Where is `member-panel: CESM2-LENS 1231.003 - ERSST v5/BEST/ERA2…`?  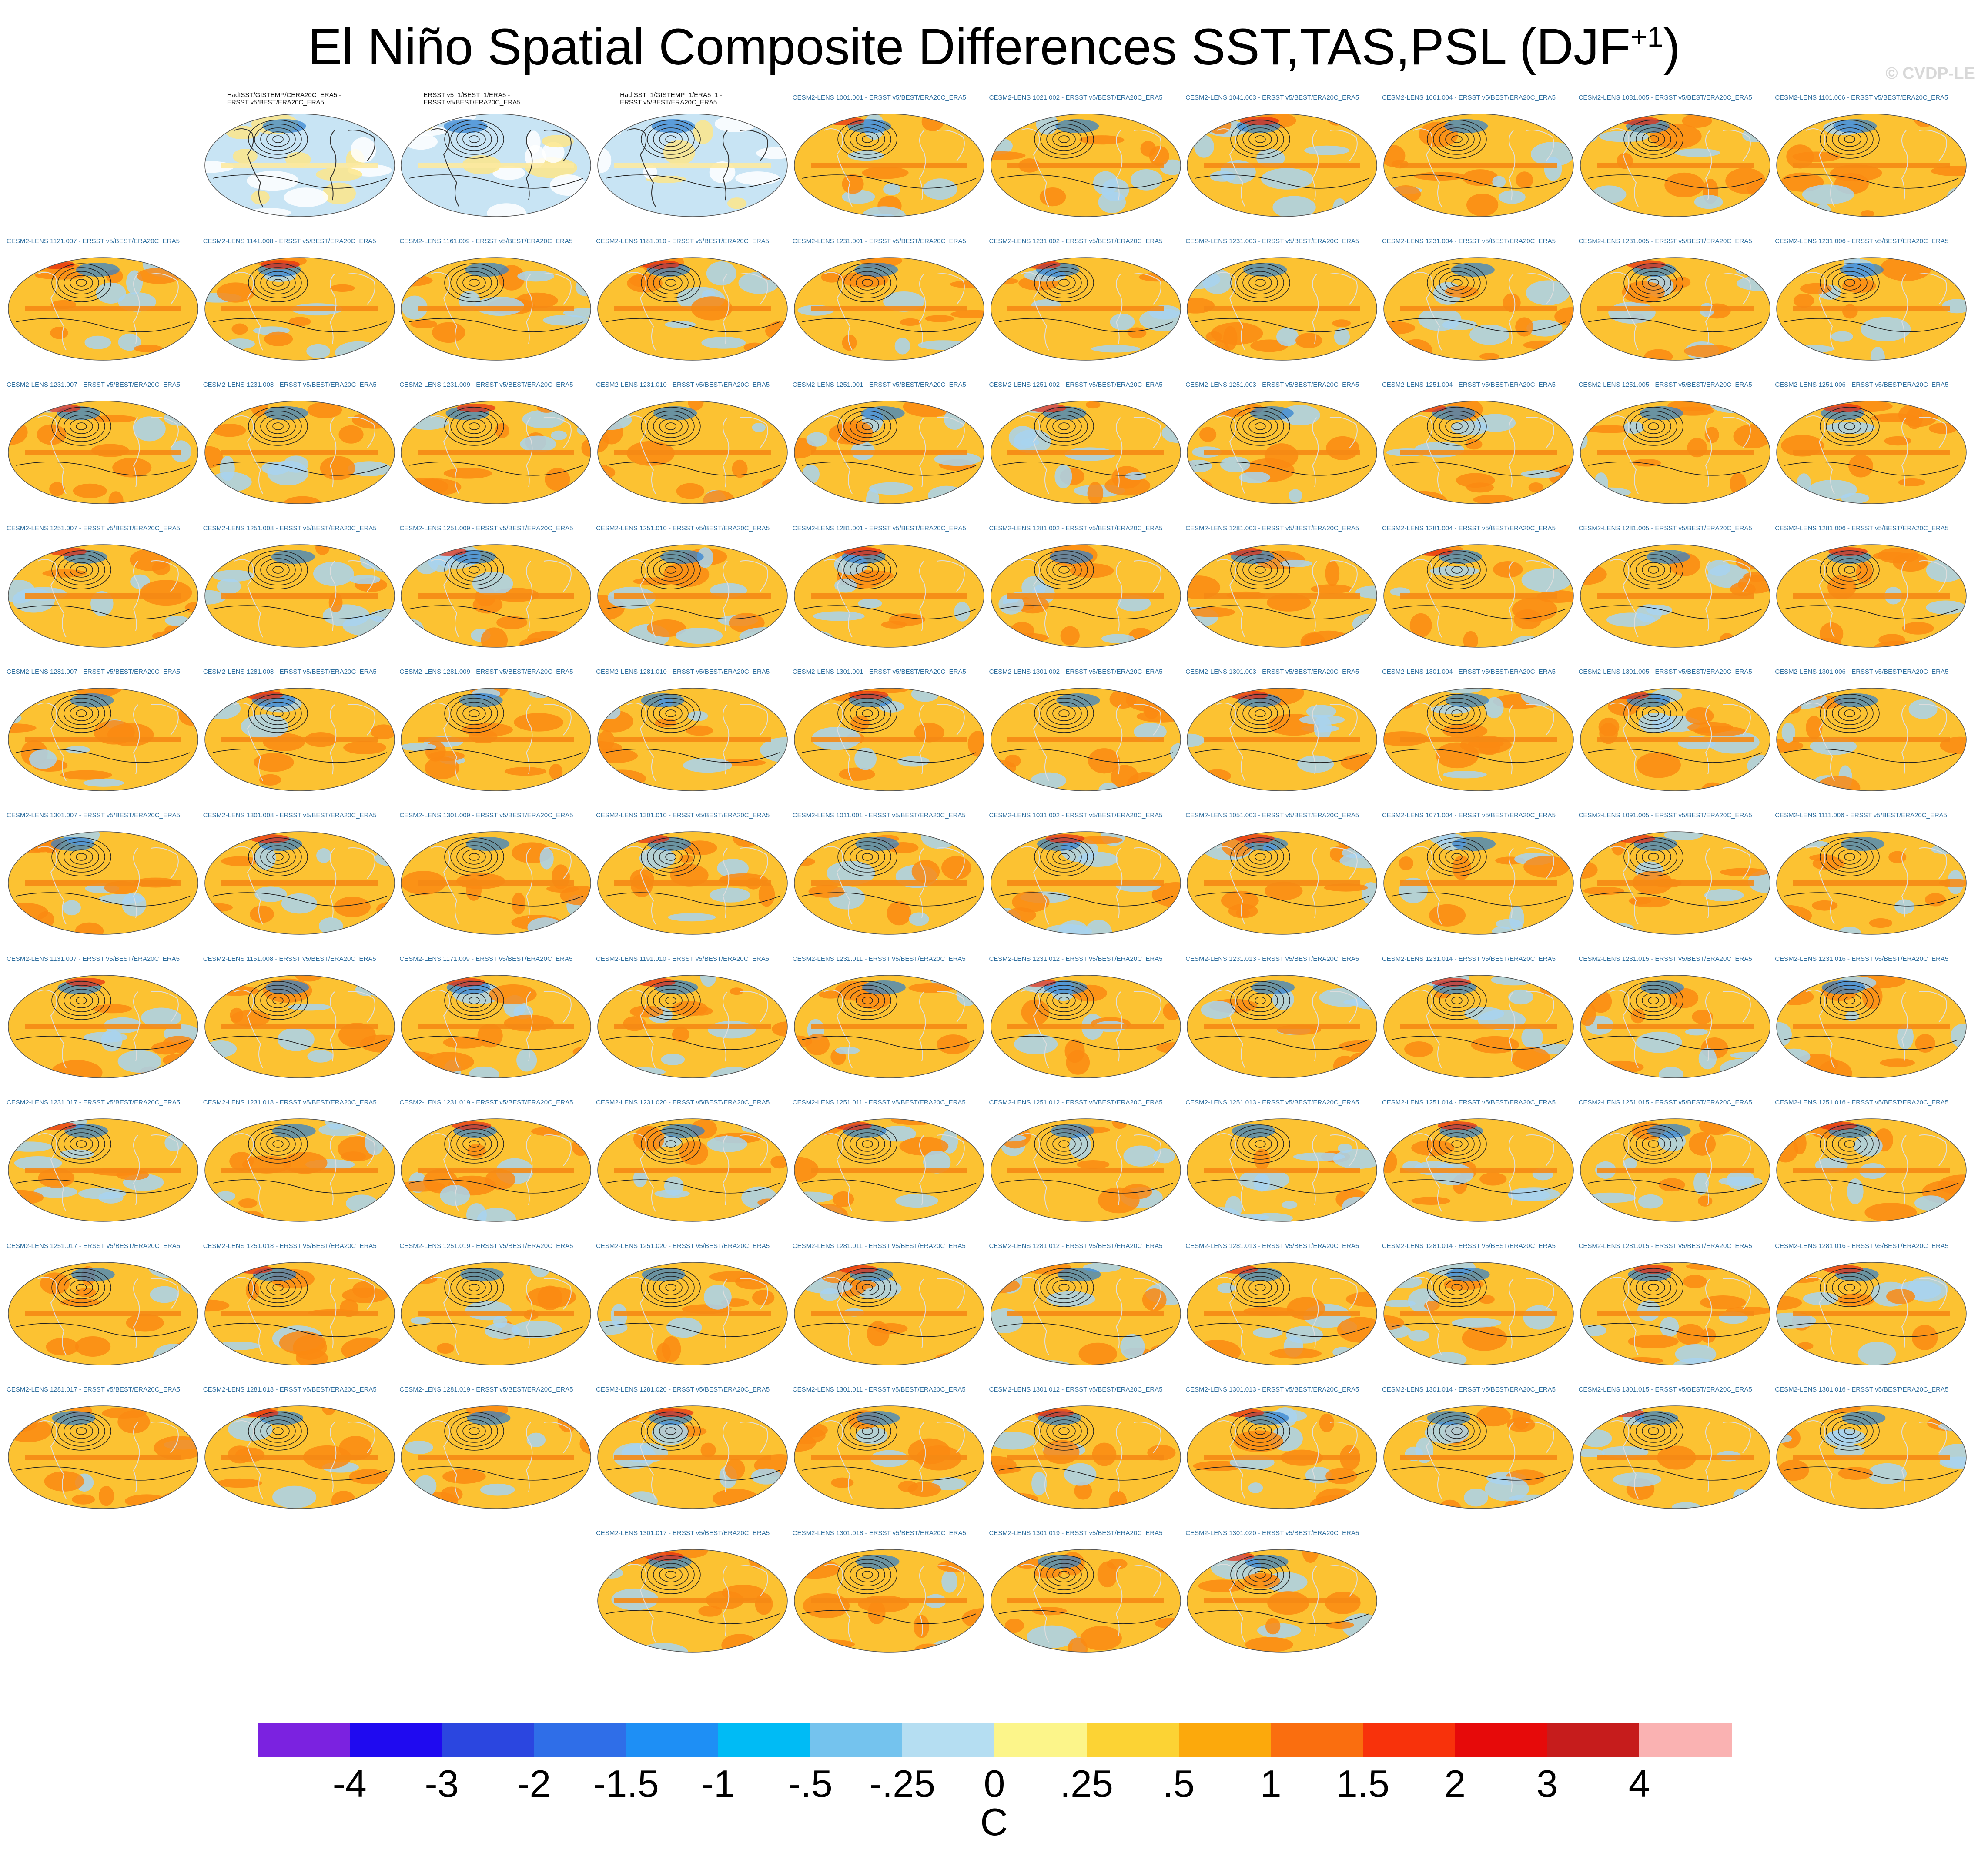 member-panel: CESM2-LENS 1231.003 - ERSST v5/BEST/ERA2… is located at coordinates (1282, 309).